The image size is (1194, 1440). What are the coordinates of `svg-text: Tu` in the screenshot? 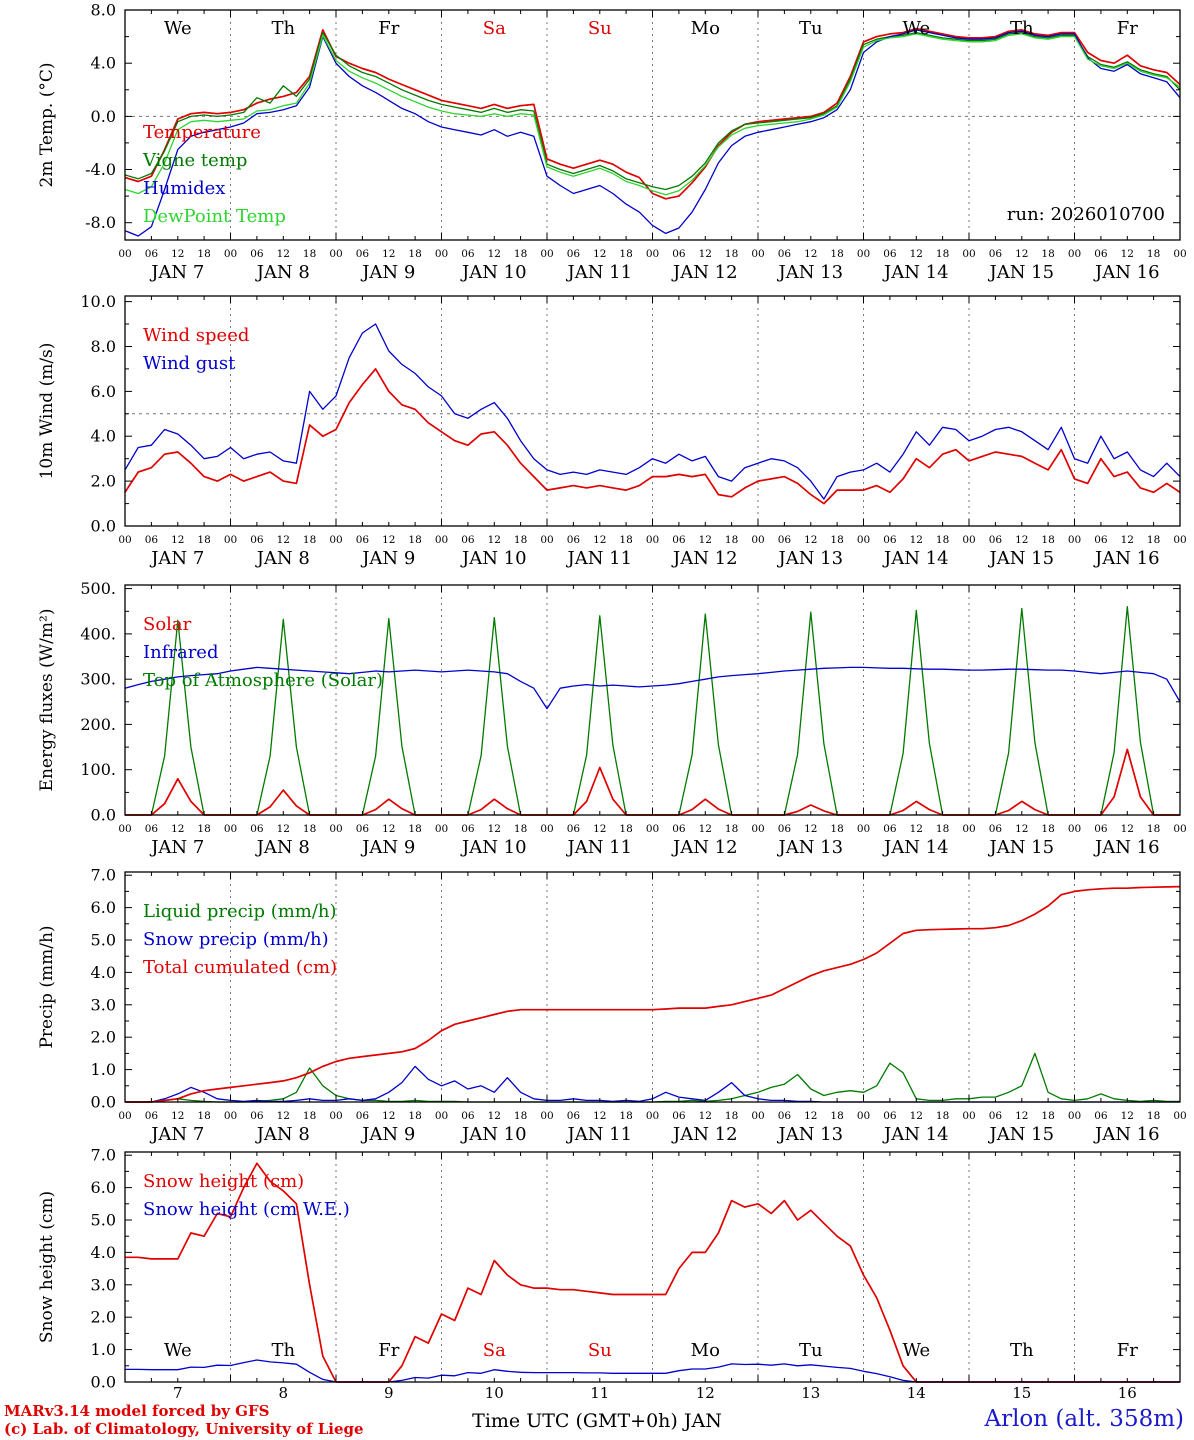 It's located at (811, 1350).